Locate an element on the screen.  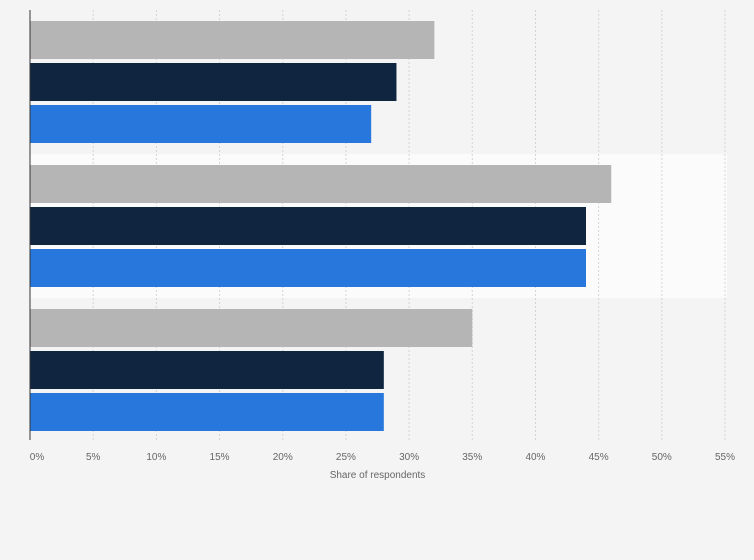
x-tick-label: 35% is located at coordinates (472, 457).